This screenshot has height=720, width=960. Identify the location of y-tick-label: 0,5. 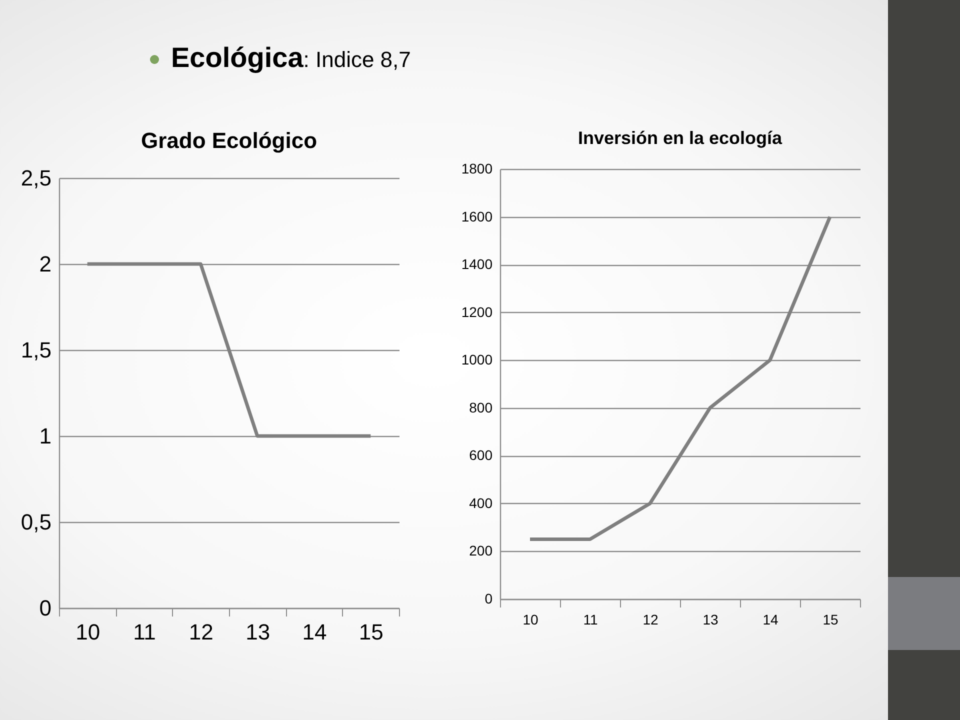
(36, 522).